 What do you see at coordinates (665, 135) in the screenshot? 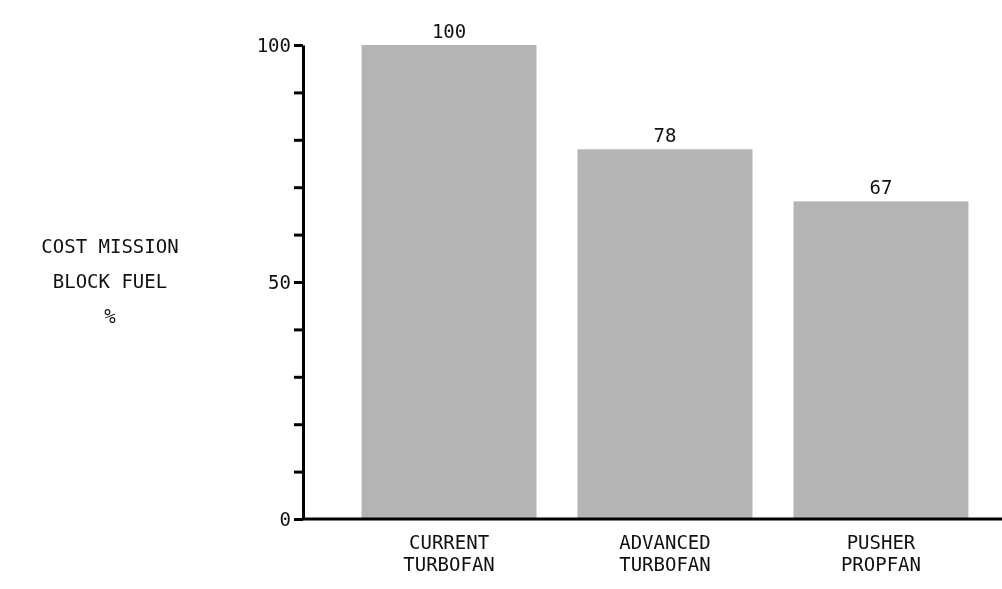
I see `data-label: 78` at bounding box center [665, 135].